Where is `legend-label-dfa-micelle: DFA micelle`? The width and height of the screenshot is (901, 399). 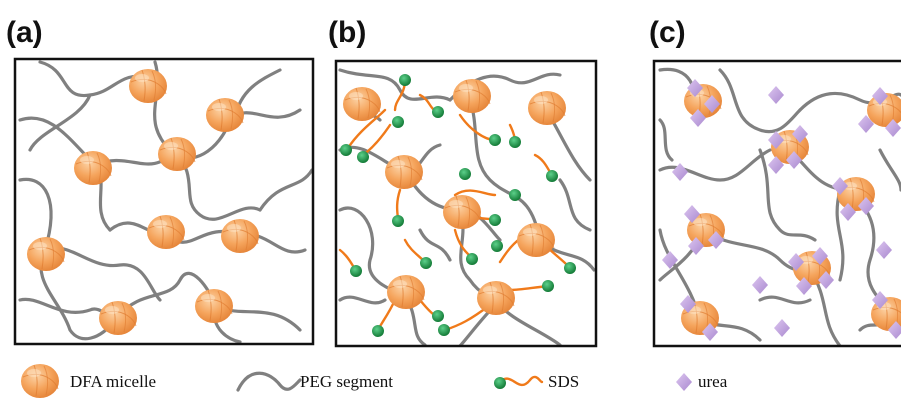 legend-label-dfa-micelle: DFA micelle is located at coordinates (113, 381).